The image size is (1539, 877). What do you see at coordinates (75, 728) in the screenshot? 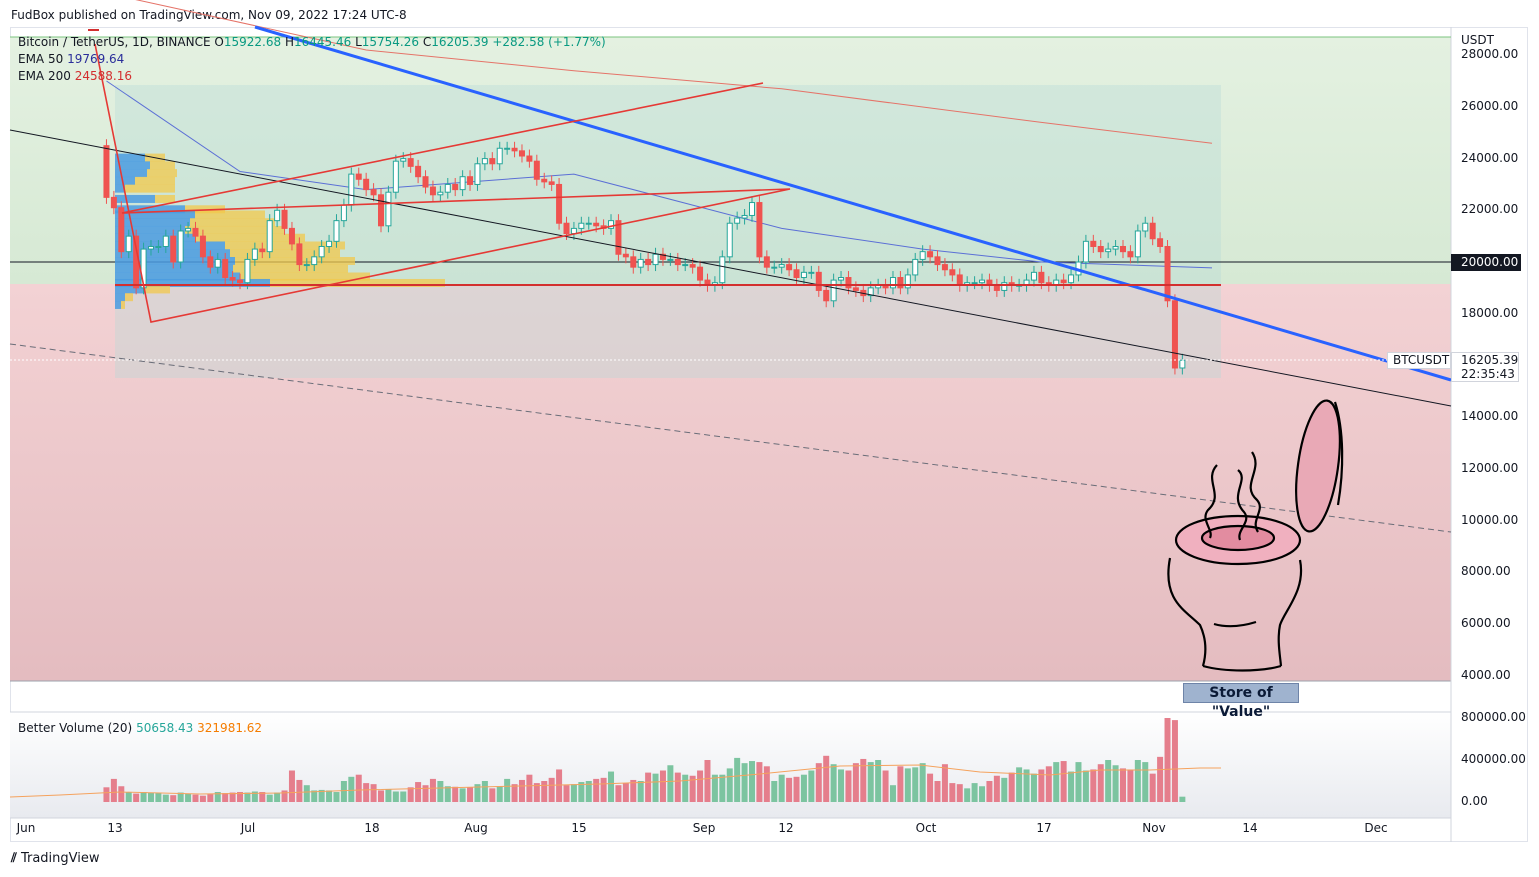
I see `legend-volume-label: Better Volume (20)` at bounding box center [75, 728].